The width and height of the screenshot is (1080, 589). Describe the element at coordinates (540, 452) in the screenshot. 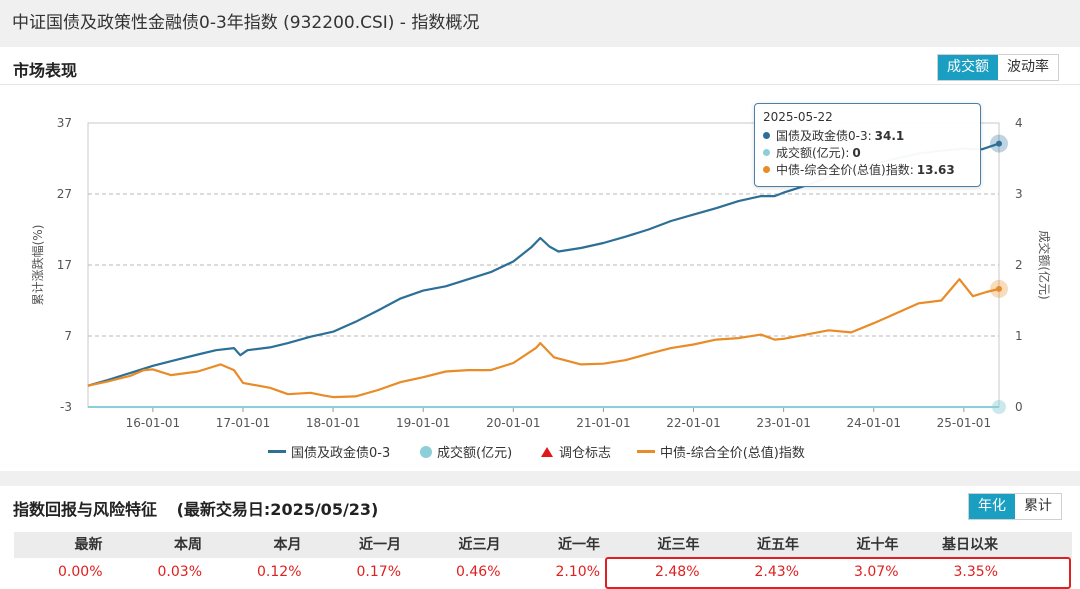

I see `chart-legend: 国债及政金债0-3 成交额(亿元) 调仓标志 中债-综合全价(总值)指数` at that location.